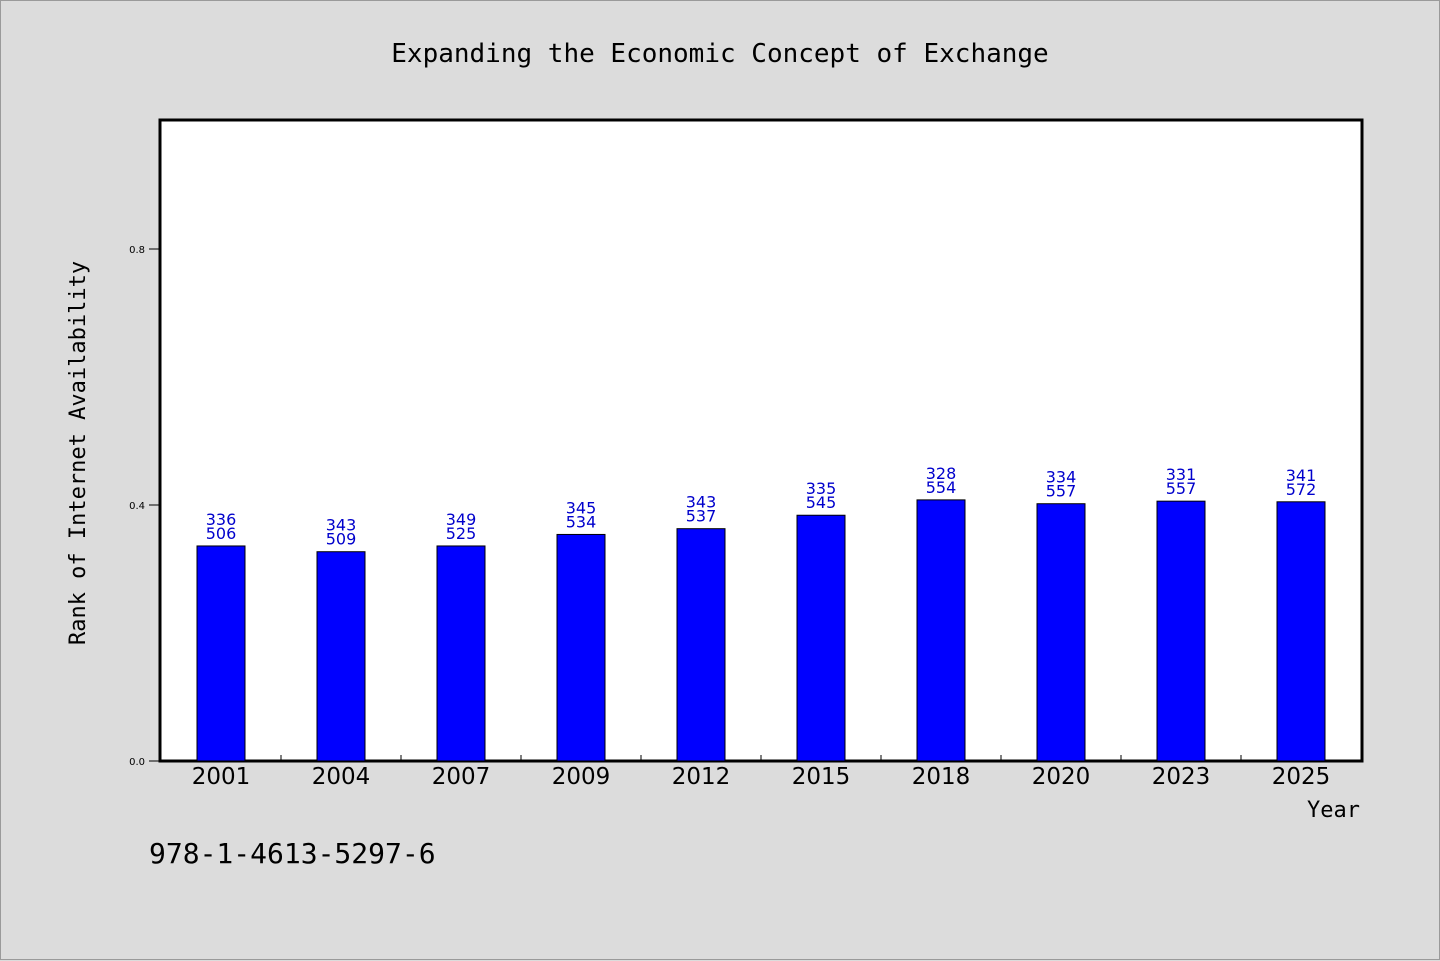  Describe the element at coordinates (821, 777) in the screenshot. I see `x-tick-label: 2015` at that location.